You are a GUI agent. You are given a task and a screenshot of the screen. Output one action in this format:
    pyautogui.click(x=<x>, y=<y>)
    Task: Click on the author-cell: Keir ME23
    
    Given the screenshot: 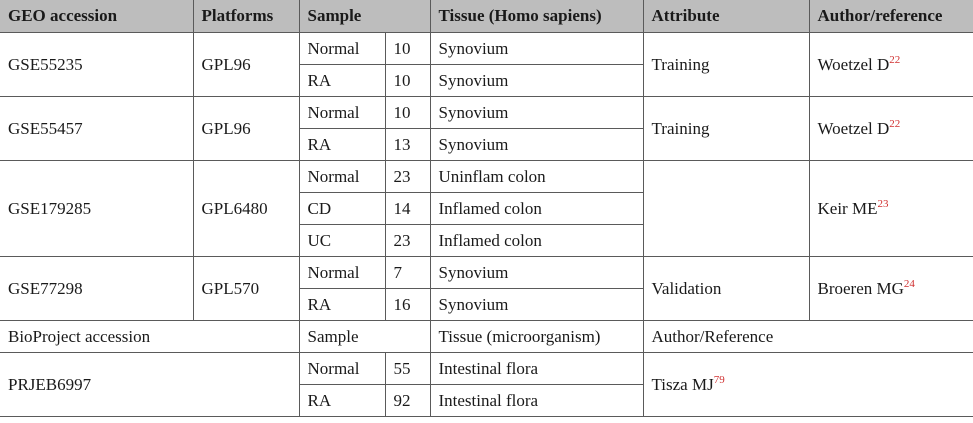 What is the action you would take?
    pyautogui.click(x=890, y=208)
    